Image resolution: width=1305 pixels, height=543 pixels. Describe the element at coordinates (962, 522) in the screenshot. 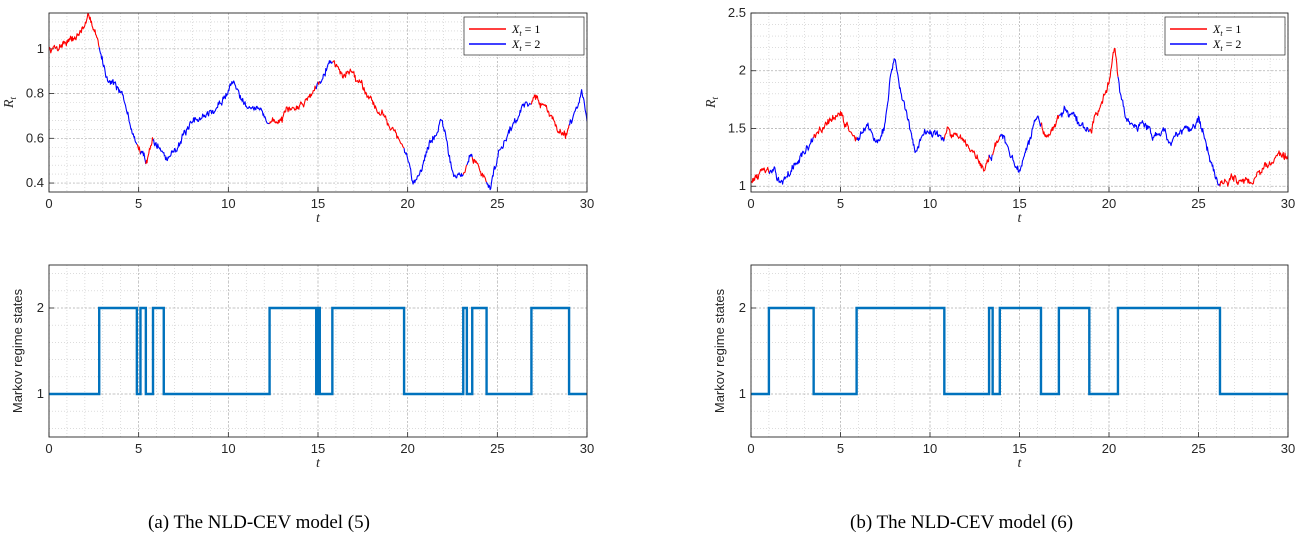

I see `caption-b: (b) The NLD-CEV model (6)` at that location.